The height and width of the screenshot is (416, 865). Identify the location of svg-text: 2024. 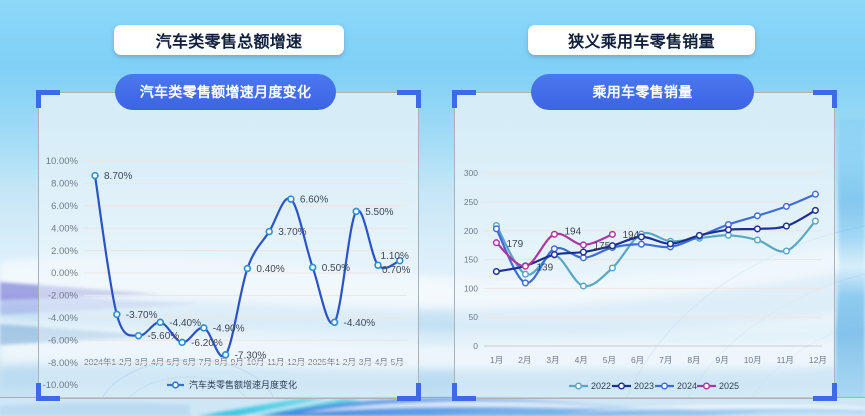
(687, 386).